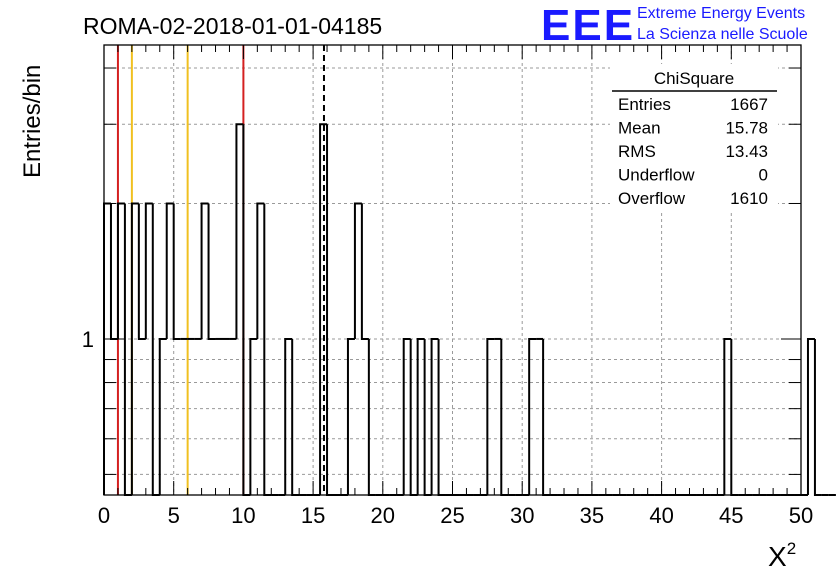 This screenshot has width=836, height=572. Describe the element at coordinates (721, 13) in the screenshot. I see `logo-subtitle-1: Extreme Energy Events` at that location.